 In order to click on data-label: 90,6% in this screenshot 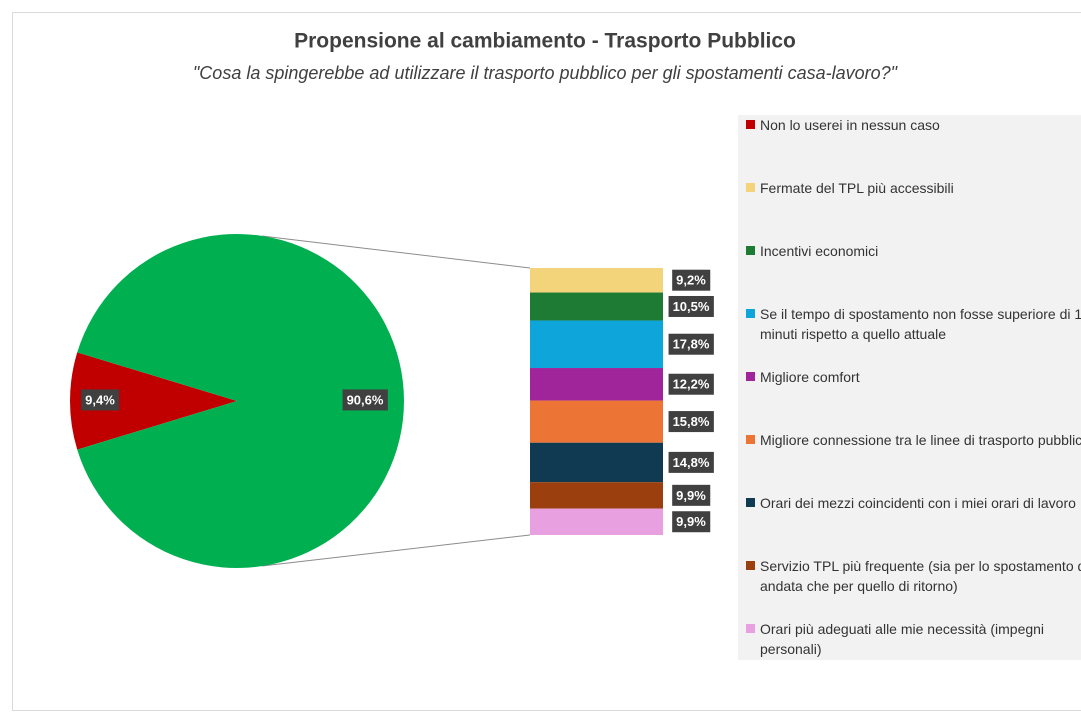, I will do `click(365, 399)`.